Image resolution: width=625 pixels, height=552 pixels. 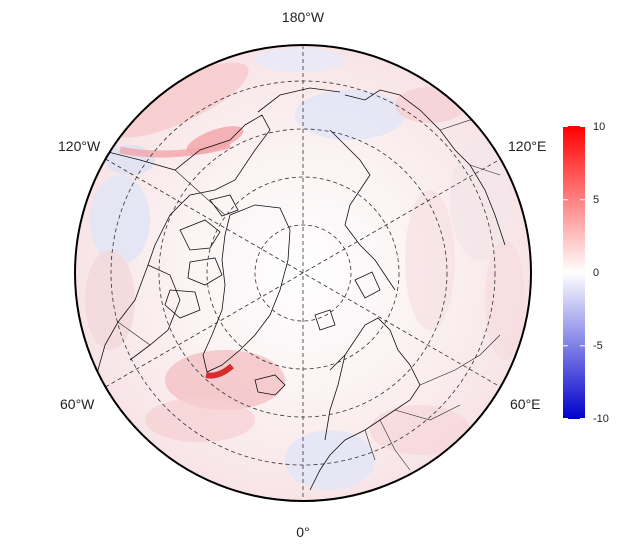 I want to click on lon-label-top: 180°W, so click(x=303, y=17).